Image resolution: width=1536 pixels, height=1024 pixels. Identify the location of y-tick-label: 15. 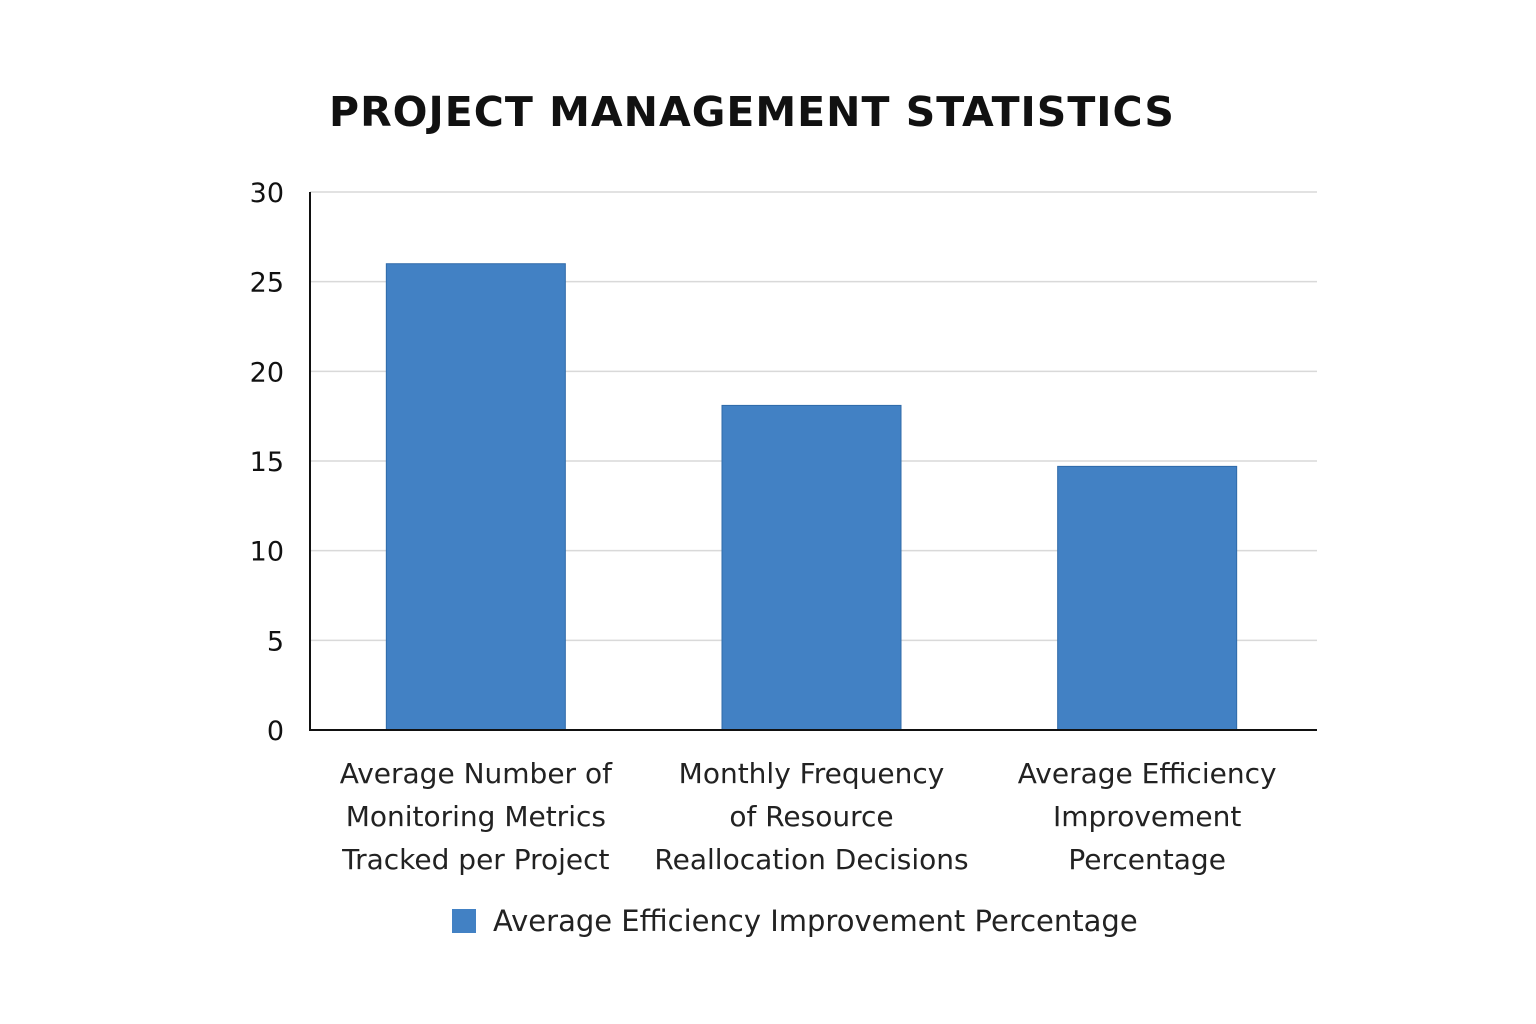
(267, 462).